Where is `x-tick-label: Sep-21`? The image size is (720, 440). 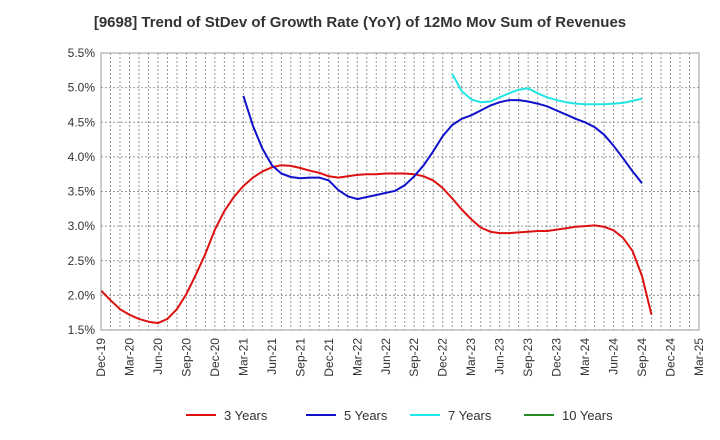
x-tick-label: Sep-21 is located at coordinates (300, 357).